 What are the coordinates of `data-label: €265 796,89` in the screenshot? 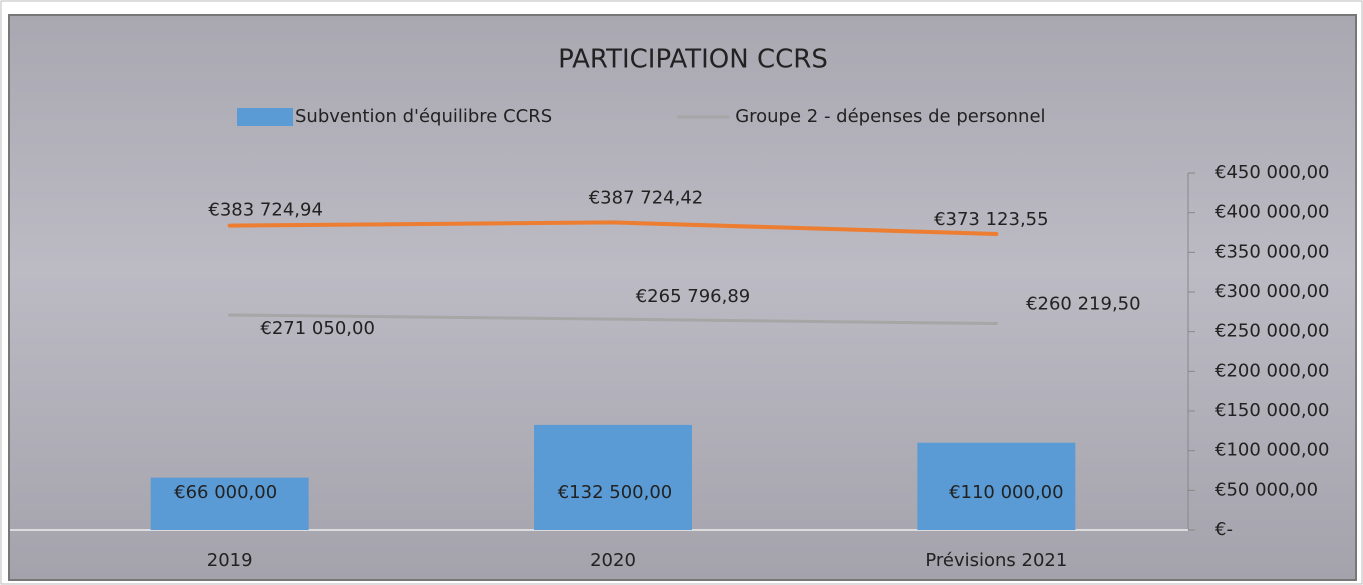 It's located at (693, 296).